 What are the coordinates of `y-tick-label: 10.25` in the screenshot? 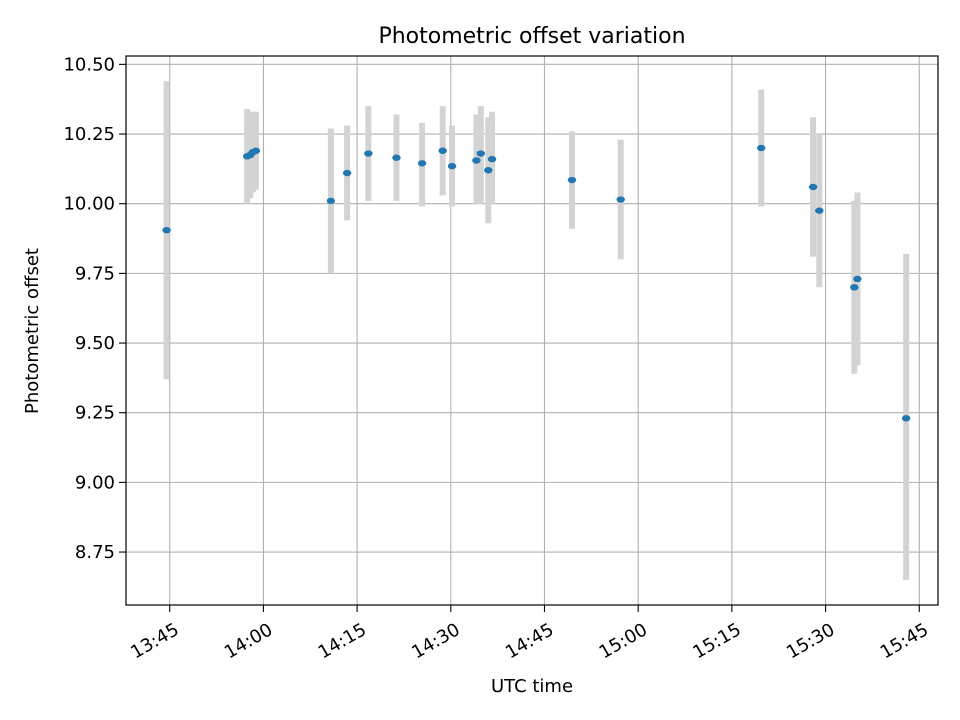 It's located at (89, 134).